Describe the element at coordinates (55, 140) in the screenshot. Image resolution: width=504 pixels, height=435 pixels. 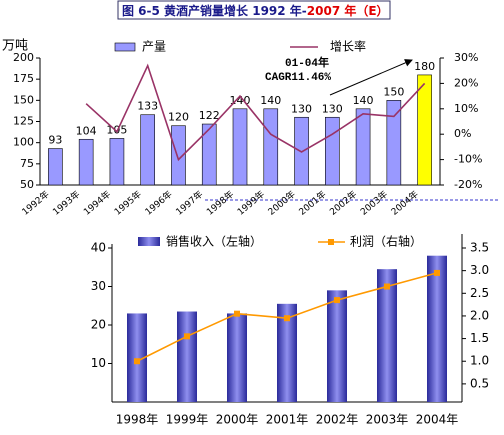
I see `data-label: 93` at that location.